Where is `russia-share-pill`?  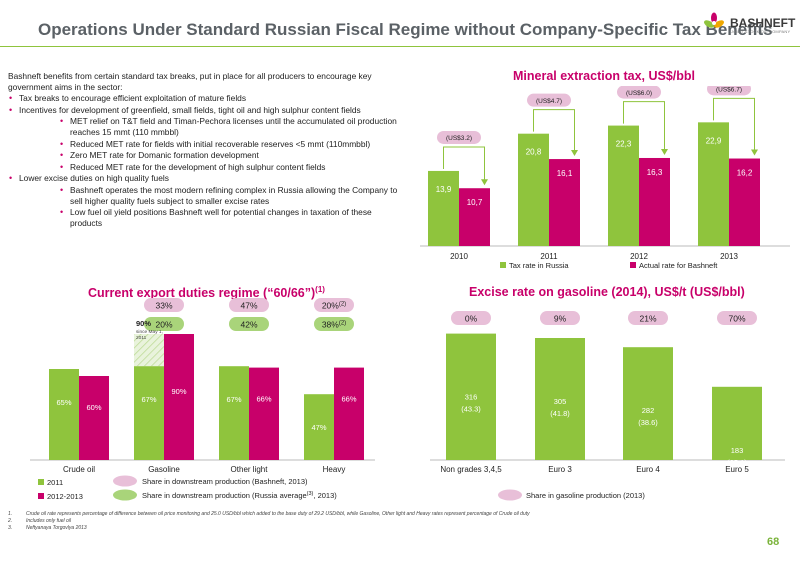
russia-share-pill is located at coordinates (334, 324).